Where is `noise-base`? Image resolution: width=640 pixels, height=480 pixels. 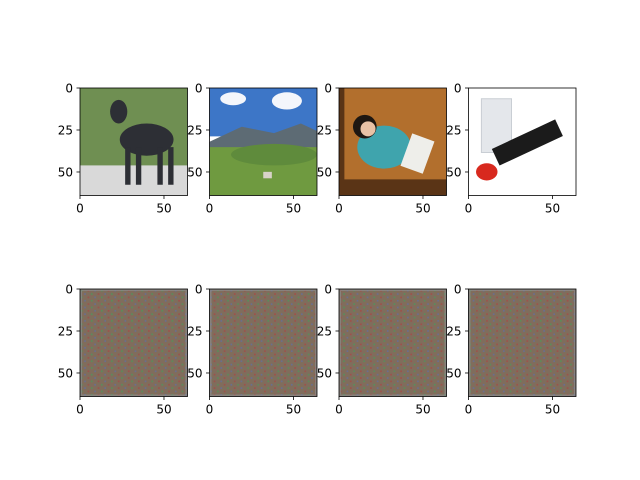
noise-base is located at coordinates (263, 343).